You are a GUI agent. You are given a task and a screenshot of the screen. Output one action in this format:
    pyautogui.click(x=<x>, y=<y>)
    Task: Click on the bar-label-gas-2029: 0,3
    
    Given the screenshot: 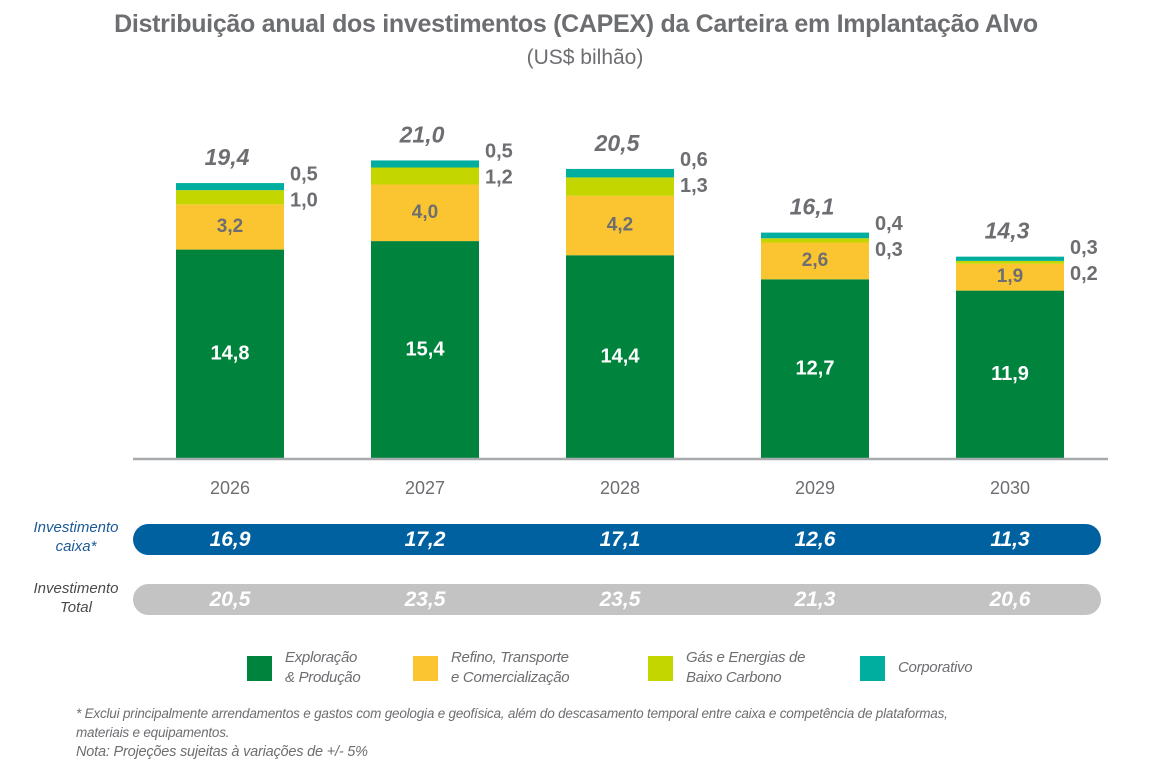 What is the action you would take?
    pyautogui.click(x=889, y=250)
    